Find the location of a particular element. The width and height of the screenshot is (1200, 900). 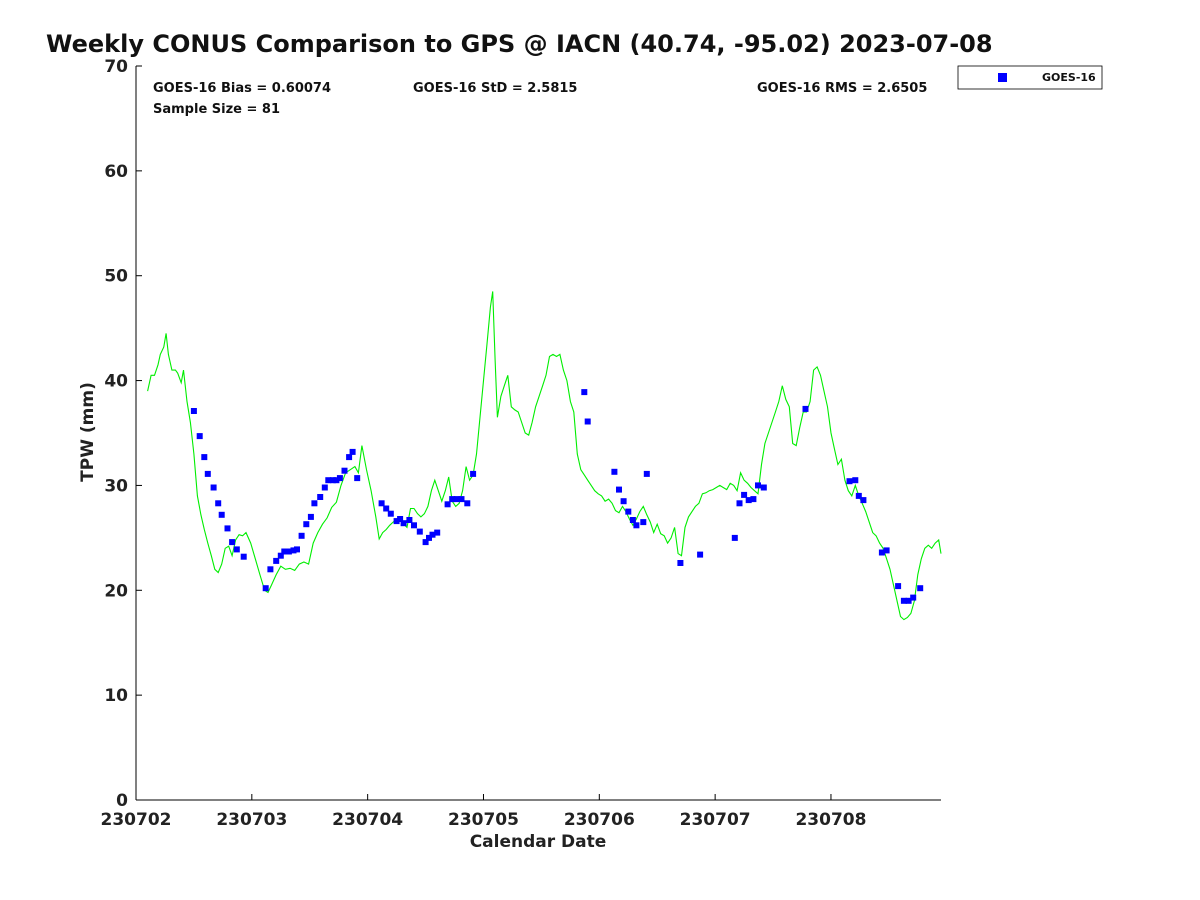

x-tick-label: 230708 is located at coordinates (830, 820).